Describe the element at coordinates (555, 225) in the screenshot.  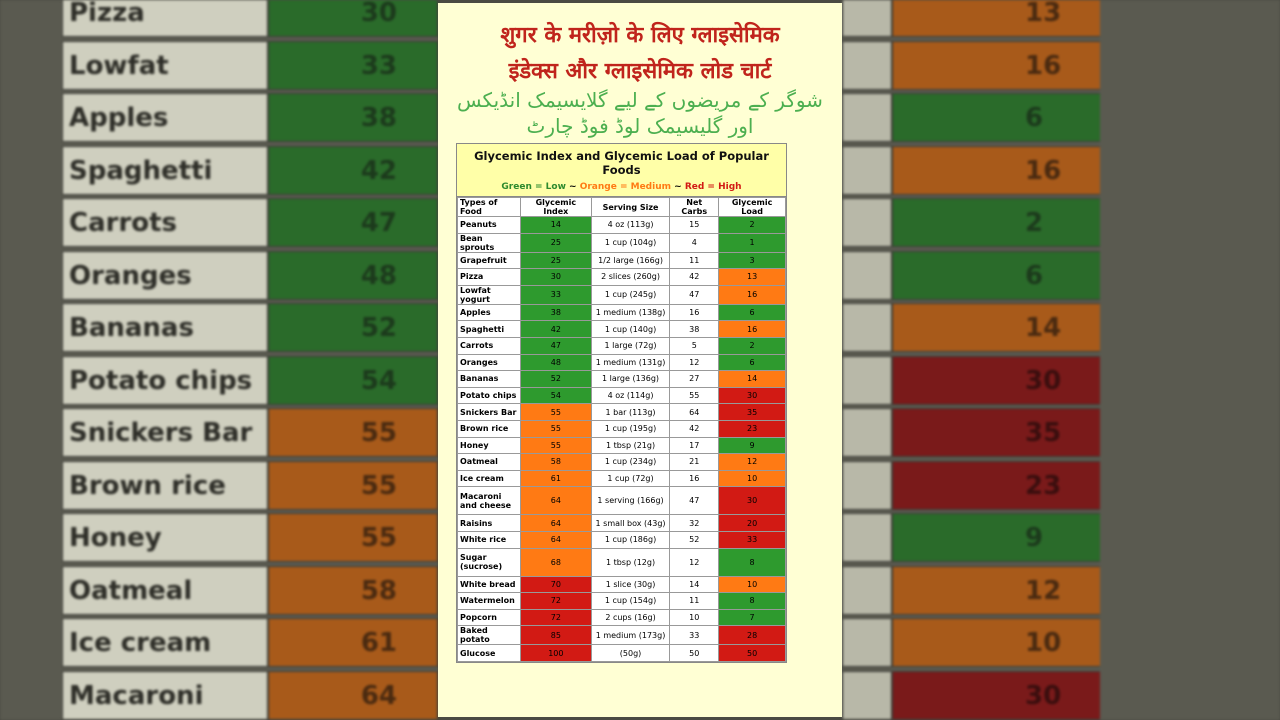
I see `cell-gi: 14` at that location.